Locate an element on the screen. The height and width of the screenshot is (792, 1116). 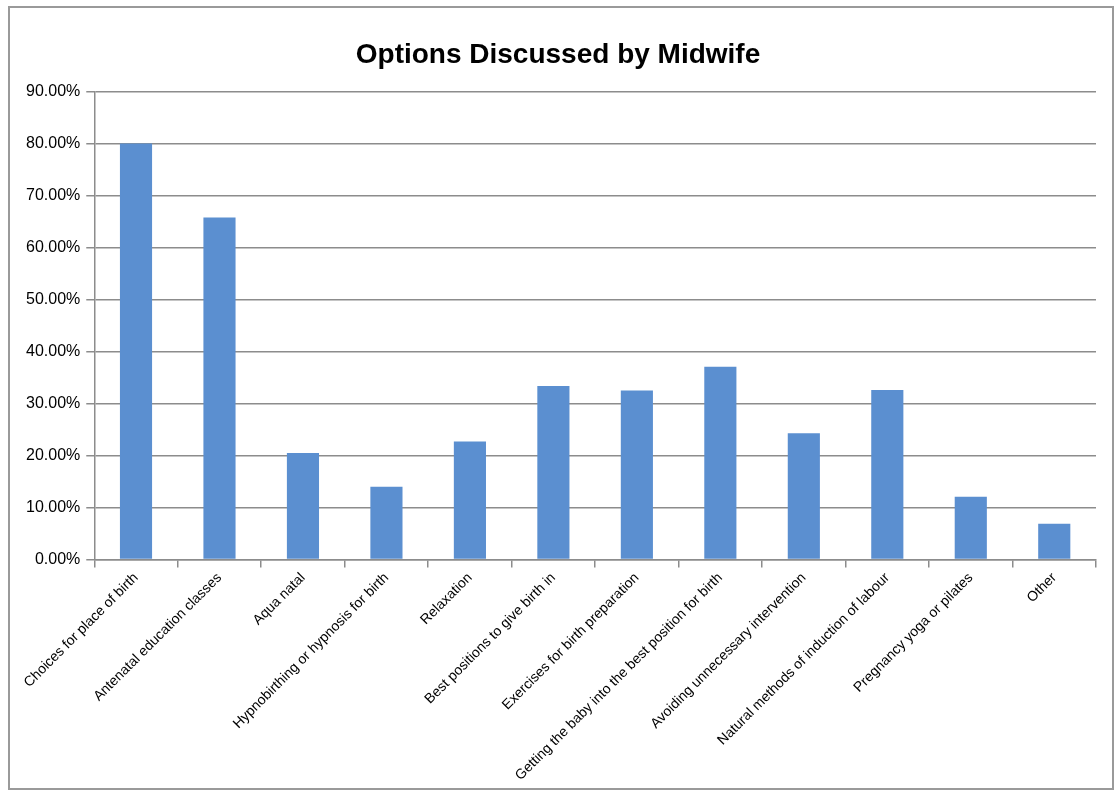
y-tick-label: 60.00% is located at coordinates (53, 247).